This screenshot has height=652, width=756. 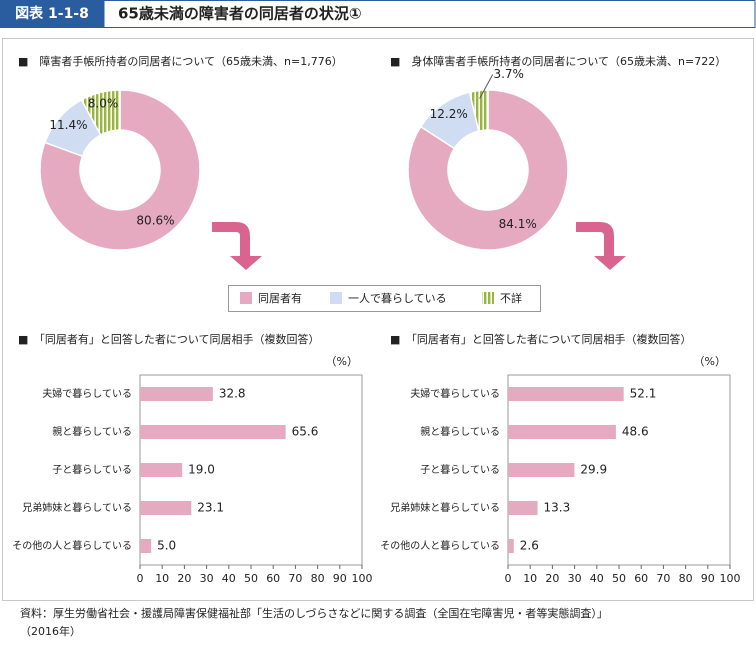 I want to click on data-label: 48.6, so click(x=635, y=432).